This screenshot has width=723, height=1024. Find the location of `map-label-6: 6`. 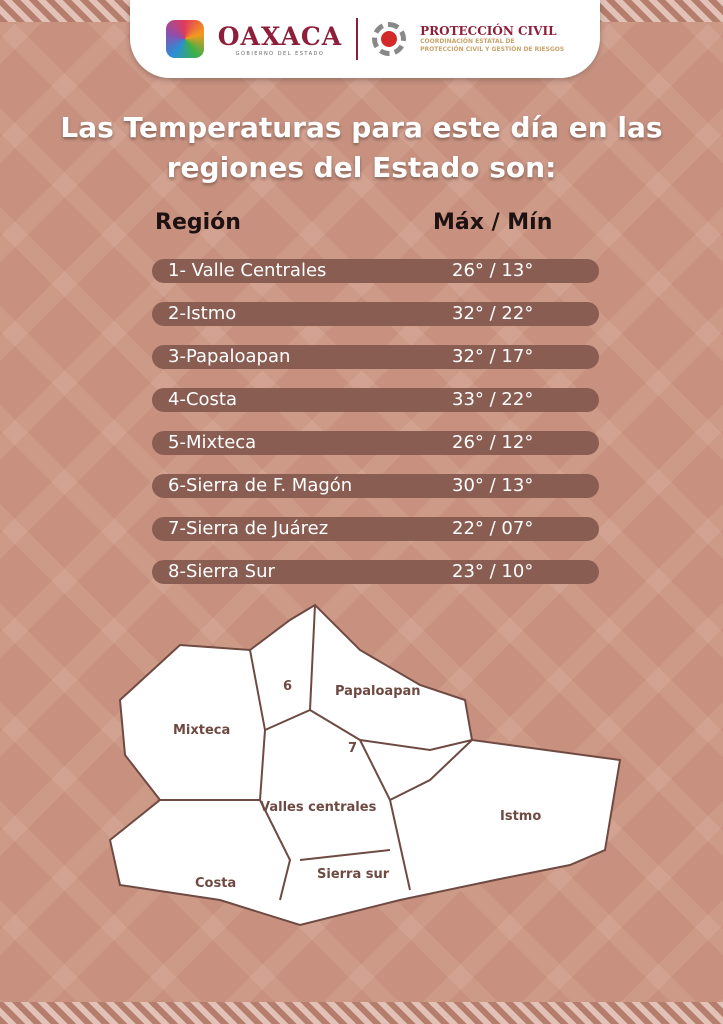

map-label-6: 6 is located at coordinates (287, 686).